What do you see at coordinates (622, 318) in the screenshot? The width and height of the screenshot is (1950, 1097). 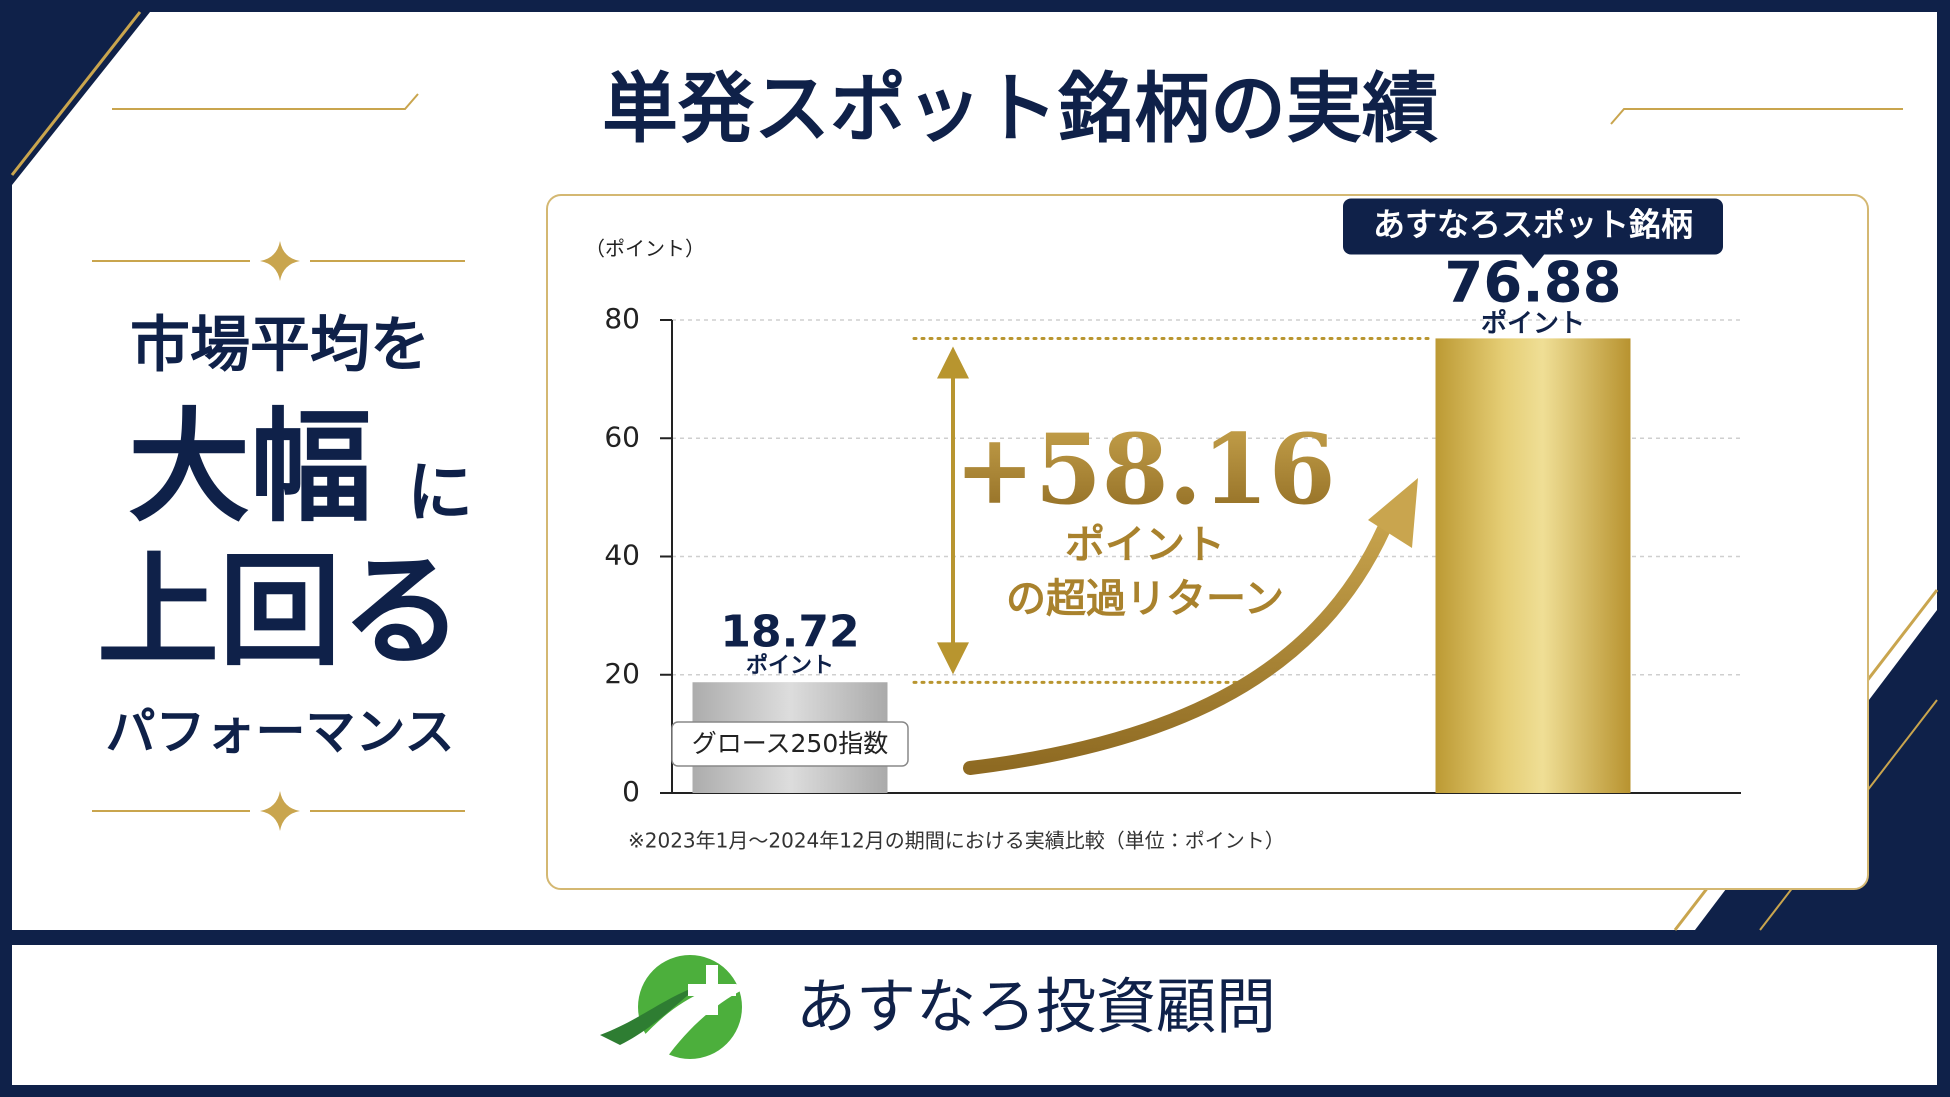 I see `y-tick-label: 80` at bounding box center [622, 318].